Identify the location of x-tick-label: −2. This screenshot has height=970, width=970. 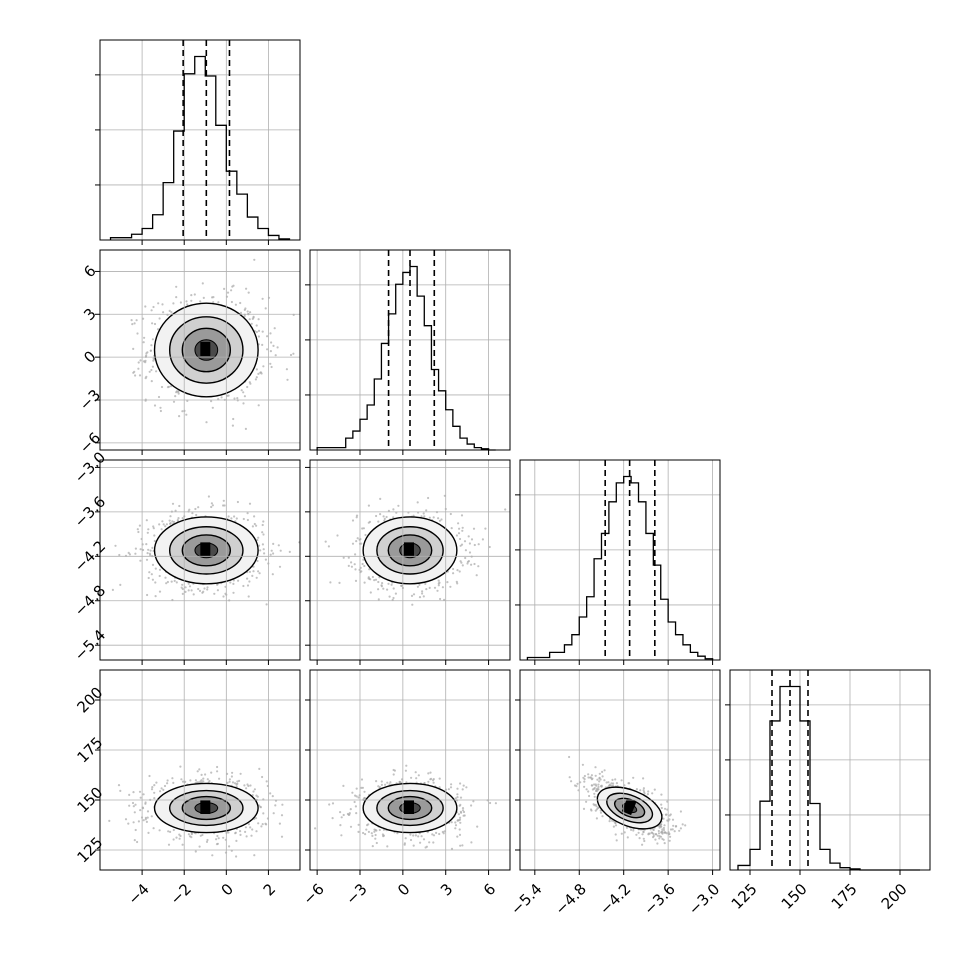
(181, 894).